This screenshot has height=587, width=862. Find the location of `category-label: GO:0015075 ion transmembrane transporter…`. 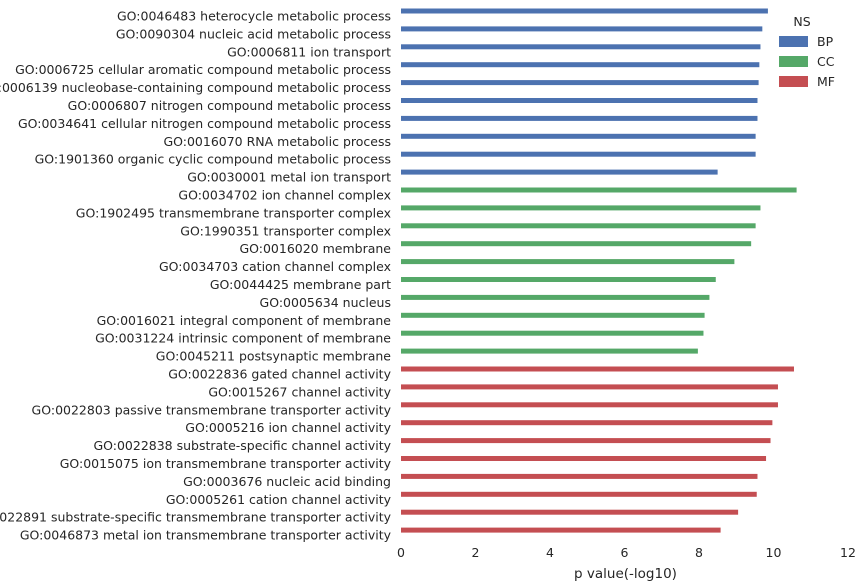

category-label: GO:0015075 ion transmembrane transporter… is located at coordinates (226, 463).